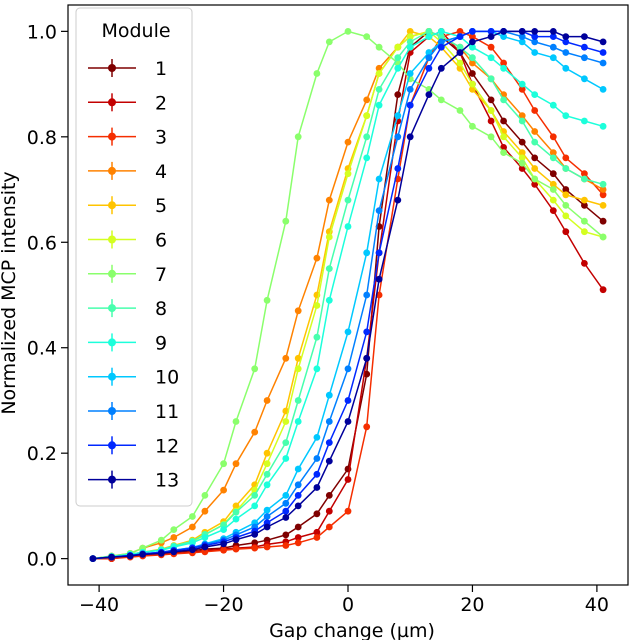  I want to click on legend-entry-1: 1, so click(127, 69).